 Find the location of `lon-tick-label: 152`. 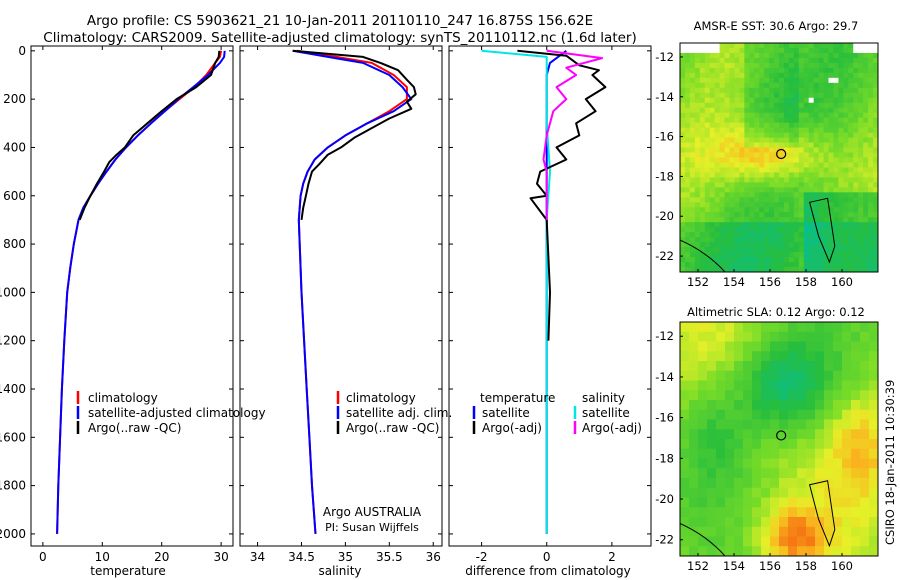

lon-tick-label: 152 is located at coordinates (698, 566).